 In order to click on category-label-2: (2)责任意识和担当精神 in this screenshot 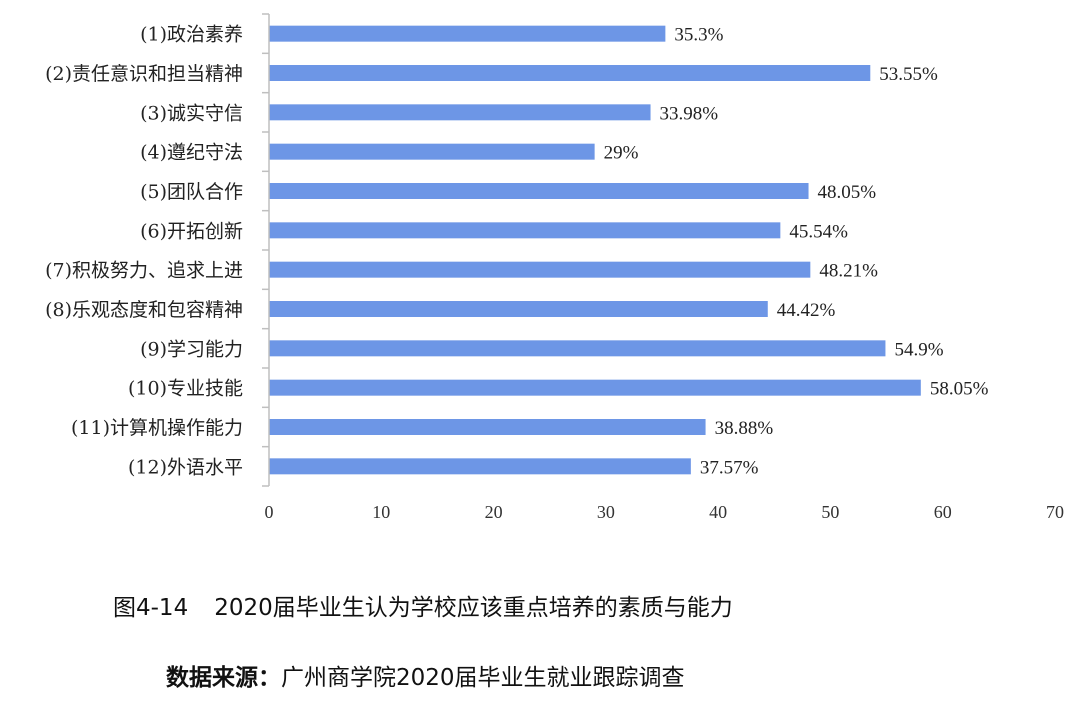, I will do `click(144, 74)`.